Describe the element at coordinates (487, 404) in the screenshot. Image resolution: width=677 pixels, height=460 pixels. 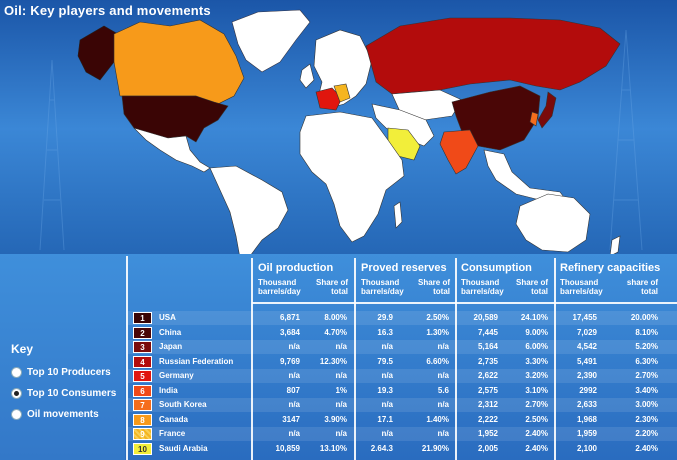
I see `cell-cons: 2,312` at that location.